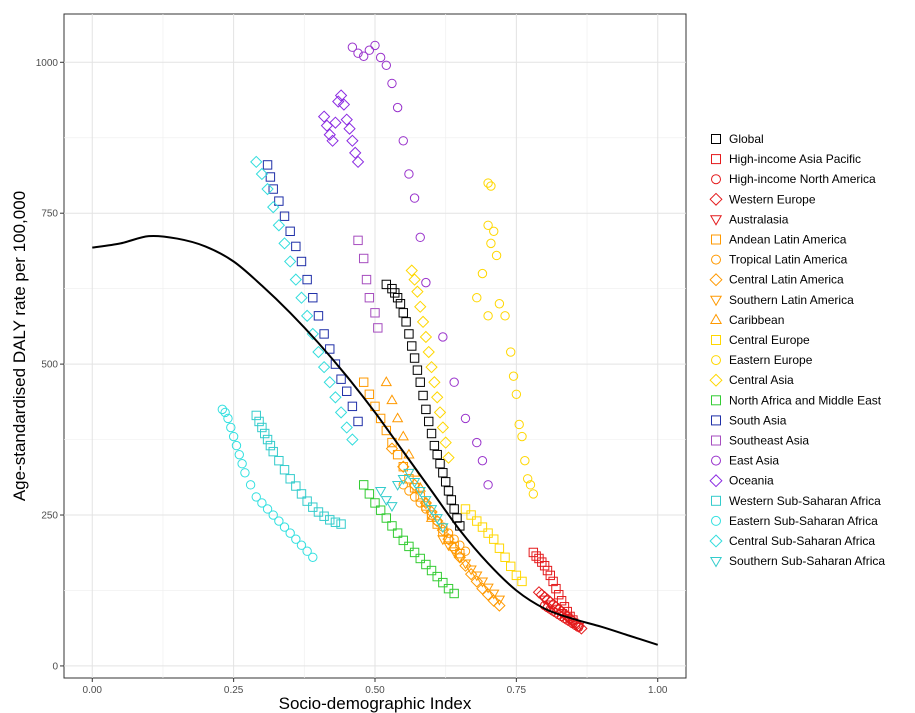  I want to click on y-axis-ticks: 0 250 500 750 1000, so click(50, 365).